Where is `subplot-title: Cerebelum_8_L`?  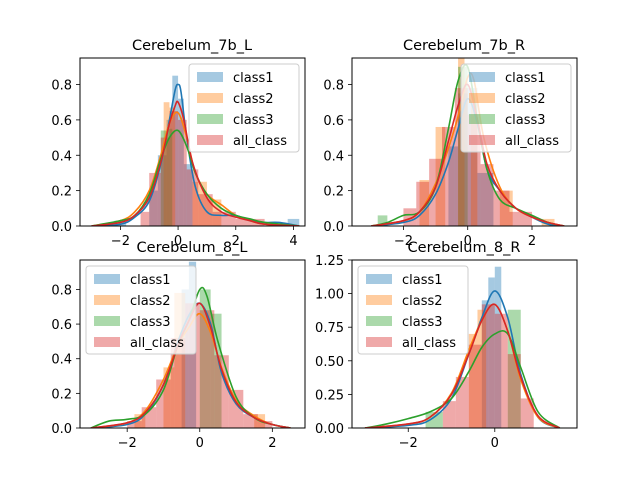 subplot-title: Cerebelum_8_L is located at coordinates (192, 248).